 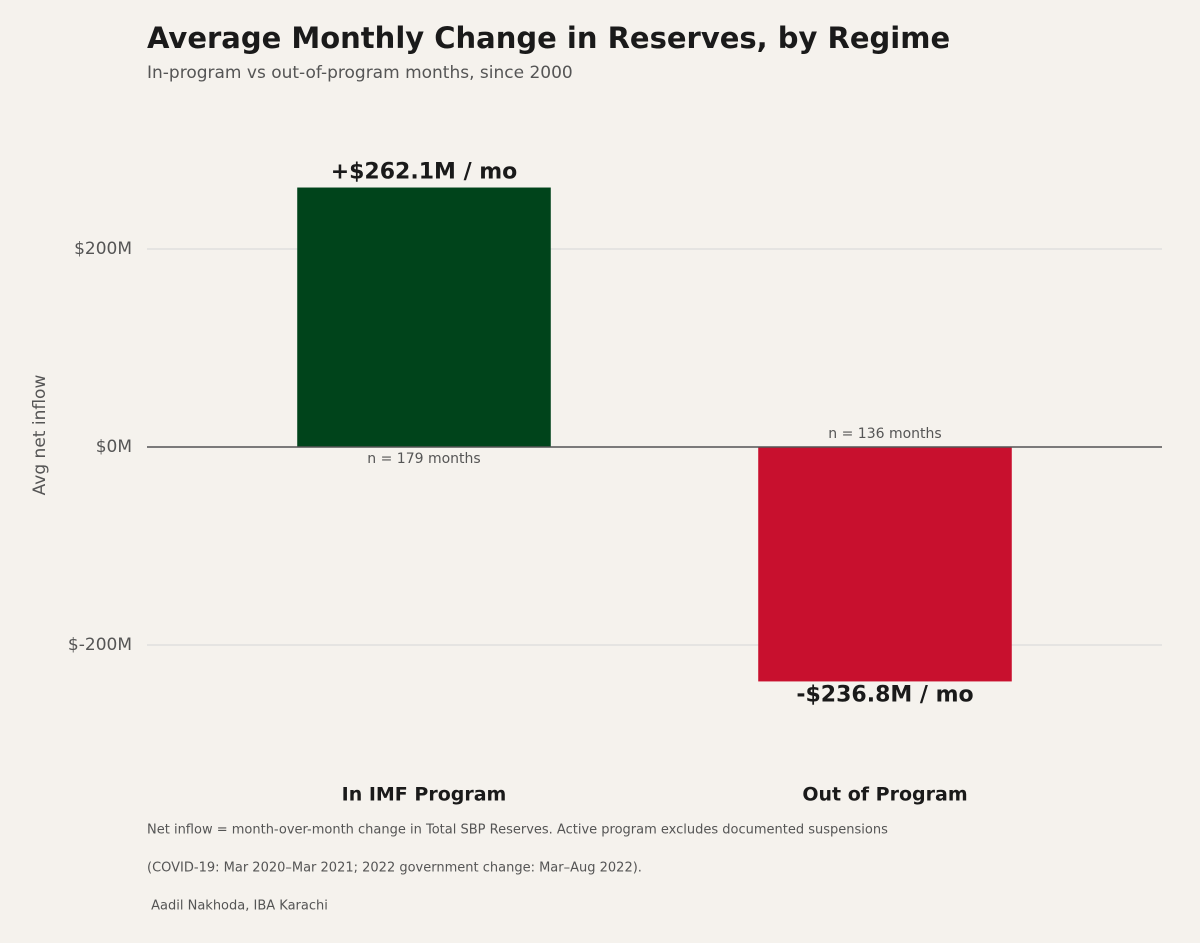 What do you see at coordinates (423, 459) in the screenshot?
I see `annotation: n = 179 months` at bounding box center [423, 459].